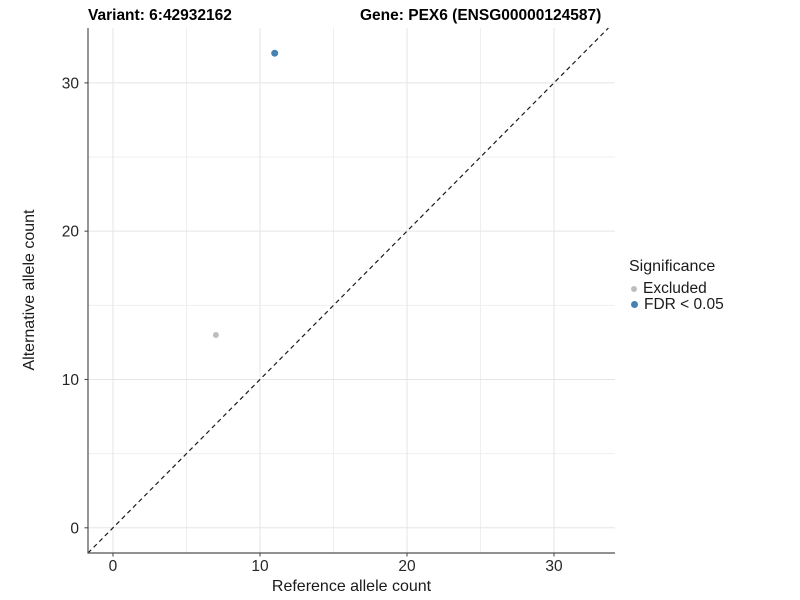 This screenshot has width=800, height=600. What do you see at coordinates (407, 566) in the screenshot?
I see `x-tick-label: 20` at bounding box center [407, 566].